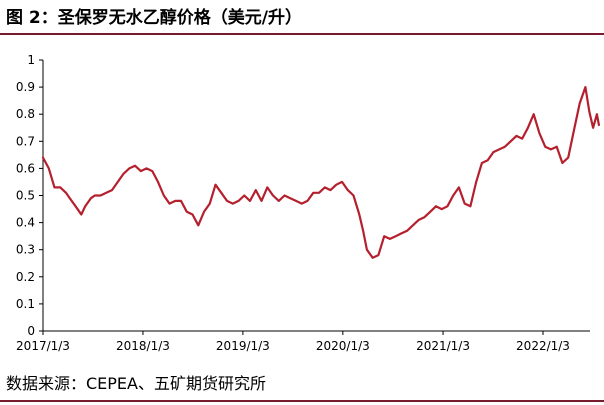 The height and width of the screenshot is (405, 604). What do you see at coordinates (243, 346) in the screenshot?
I see `x-tick-label: 2019/1/3` at bounding box center [243, 346].